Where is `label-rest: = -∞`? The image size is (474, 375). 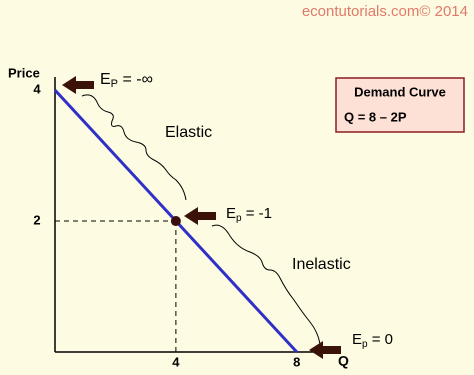
label-rest: = -∞ is located at coordinates (135, 79).